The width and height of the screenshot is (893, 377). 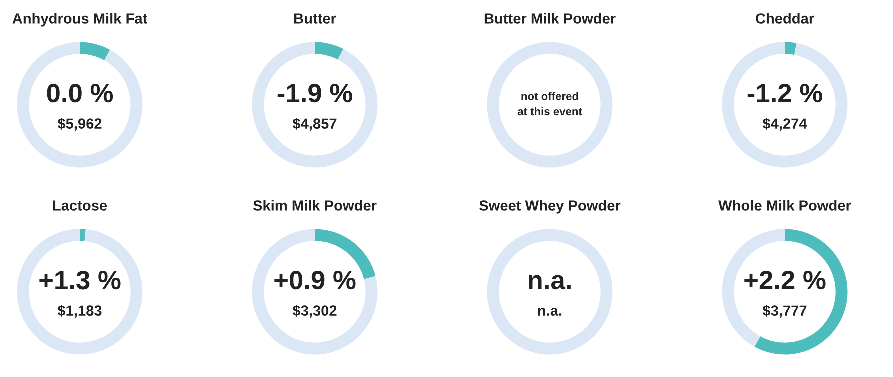 What do you see at coordinates (550, 104) in the screenshot?
I see `text: not offered at this event` at bounding box center [550, 104].